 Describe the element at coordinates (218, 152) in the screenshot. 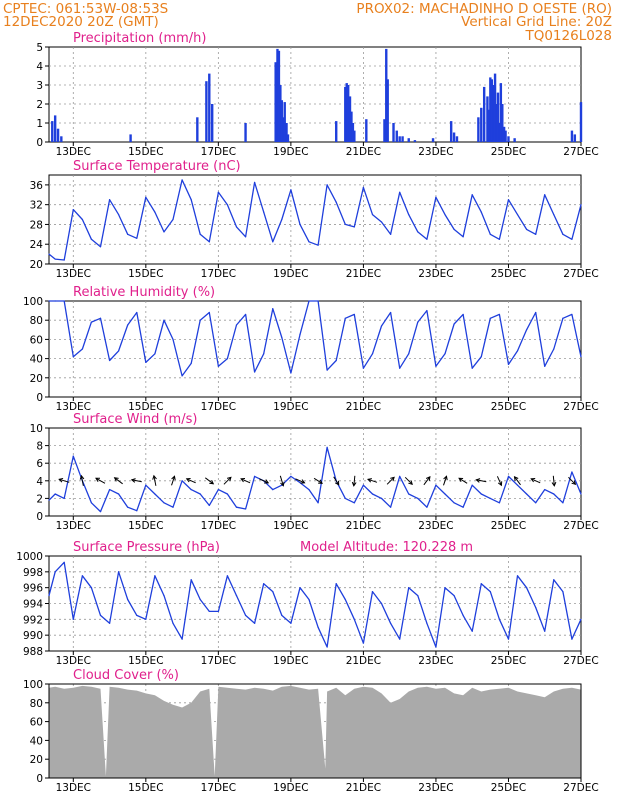

I see `precip-xtick-label-17DEC: 17DEC` at that location.